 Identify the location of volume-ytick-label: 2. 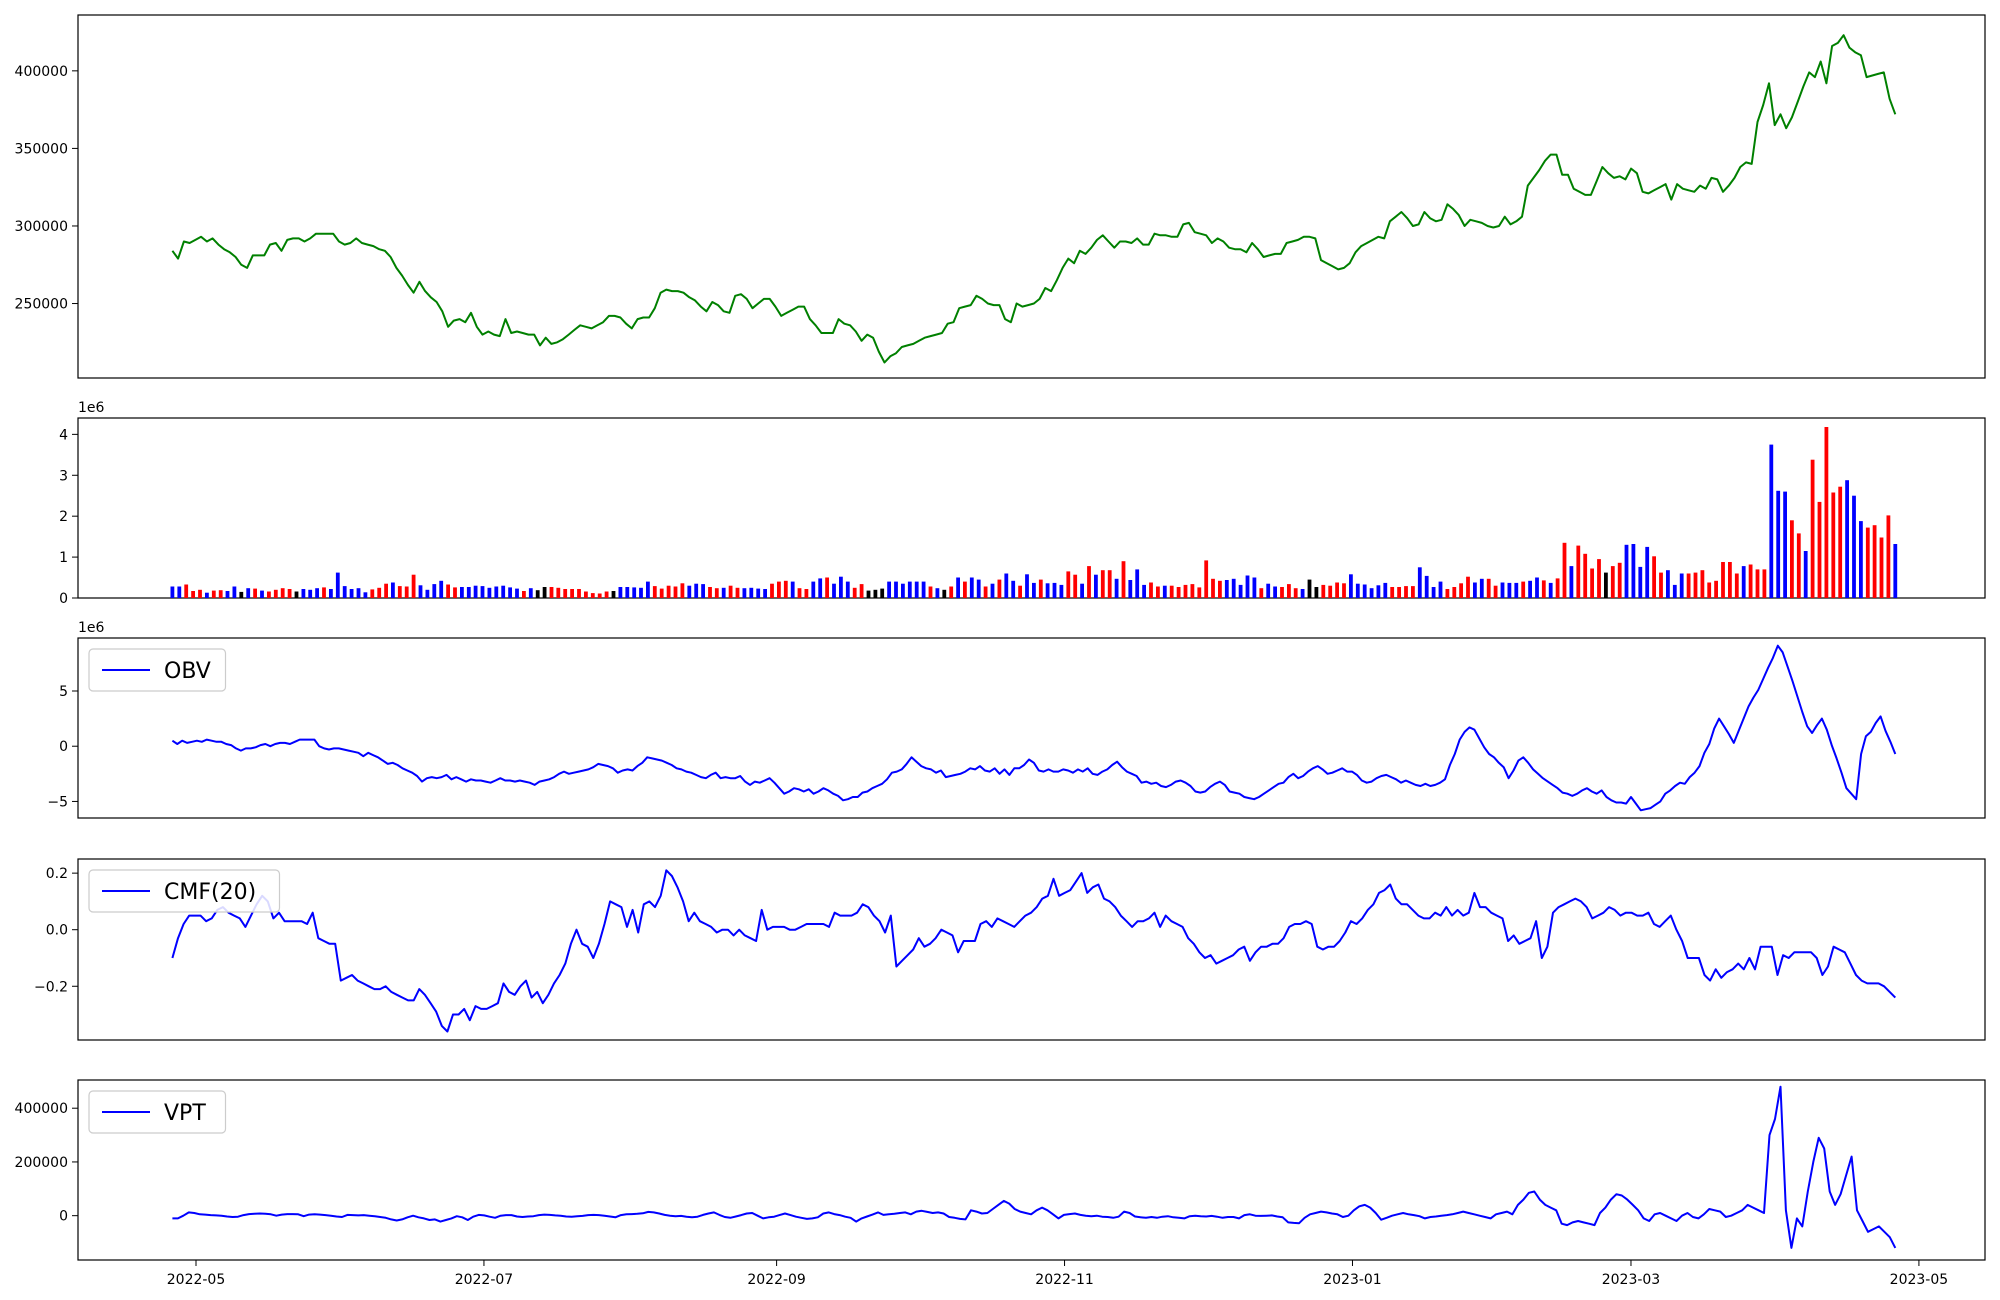
(63, 517).